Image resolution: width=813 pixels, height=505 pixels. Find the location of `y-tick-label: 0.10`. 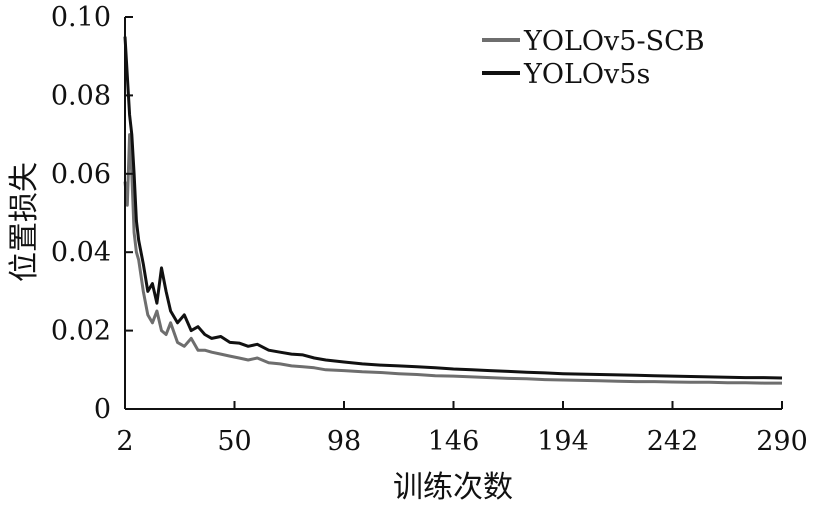

y-tick-label: 0.10 is located at coordinates (81, 17).